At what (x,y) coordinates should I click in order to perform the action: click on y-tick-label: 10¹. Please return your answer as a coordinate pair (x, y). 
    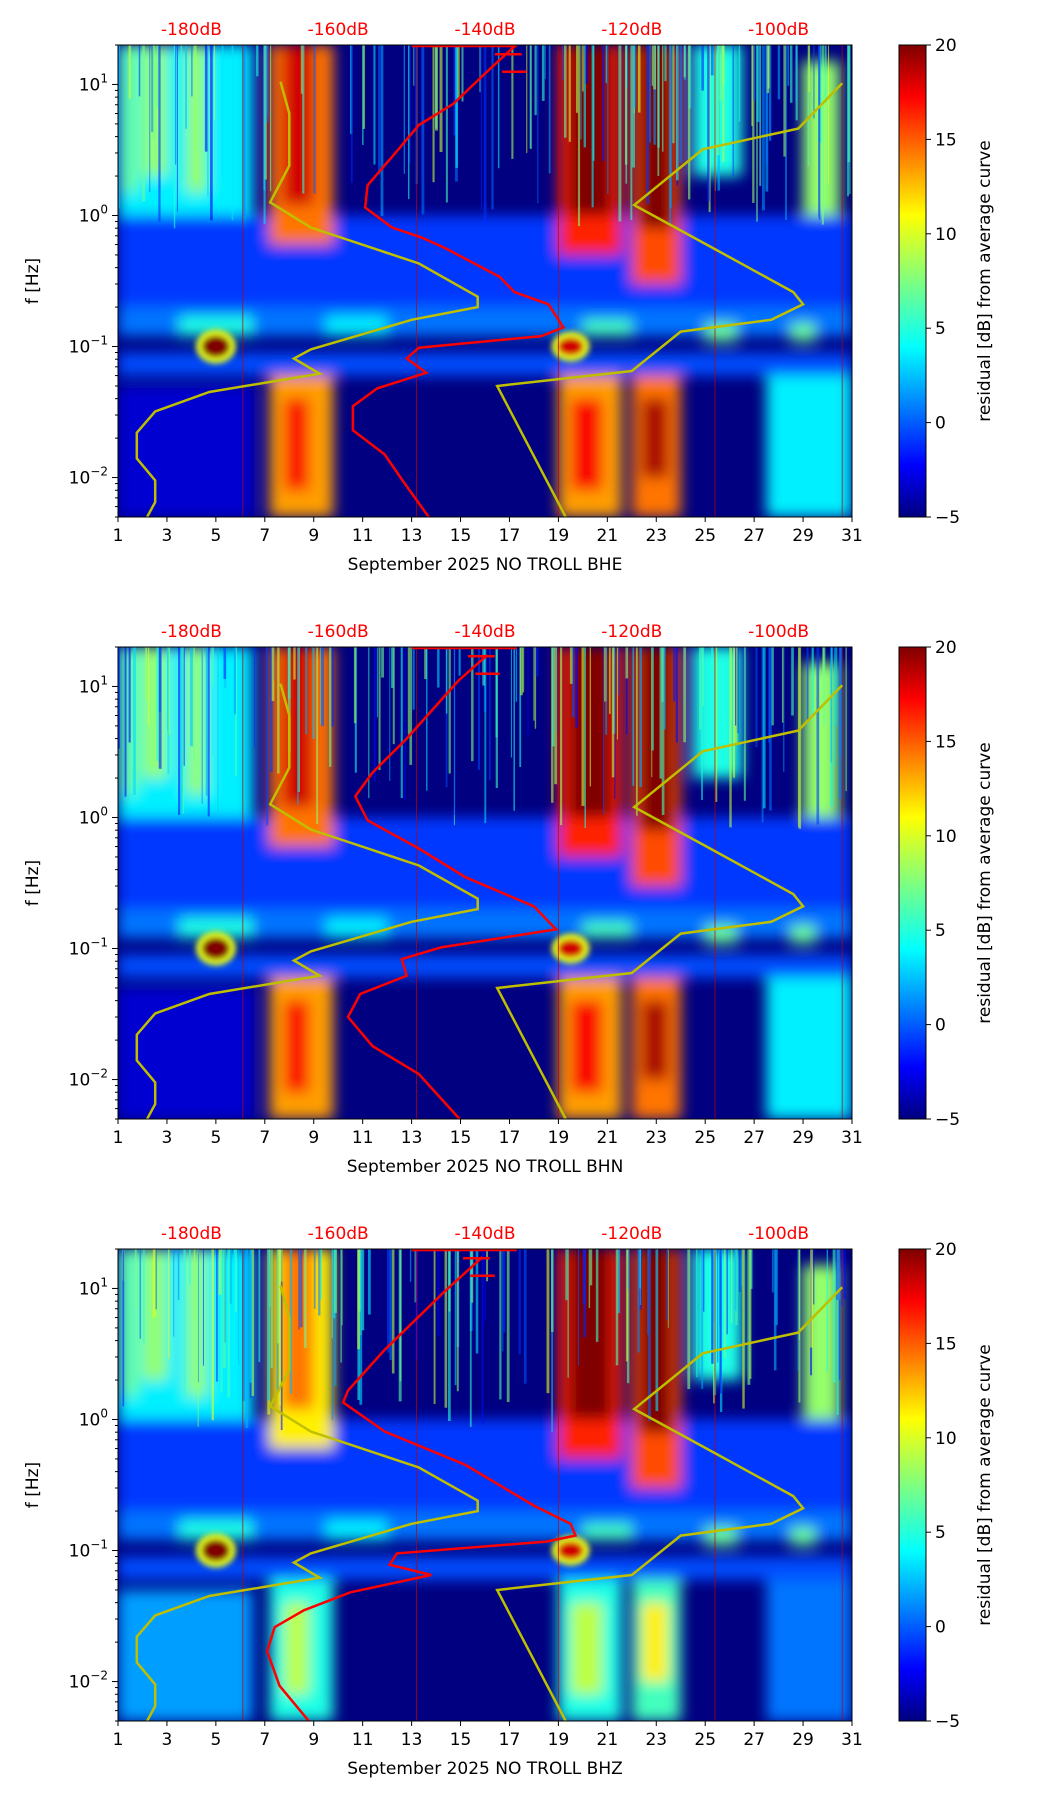
    Looking at the image, I should click on (93, 1287).